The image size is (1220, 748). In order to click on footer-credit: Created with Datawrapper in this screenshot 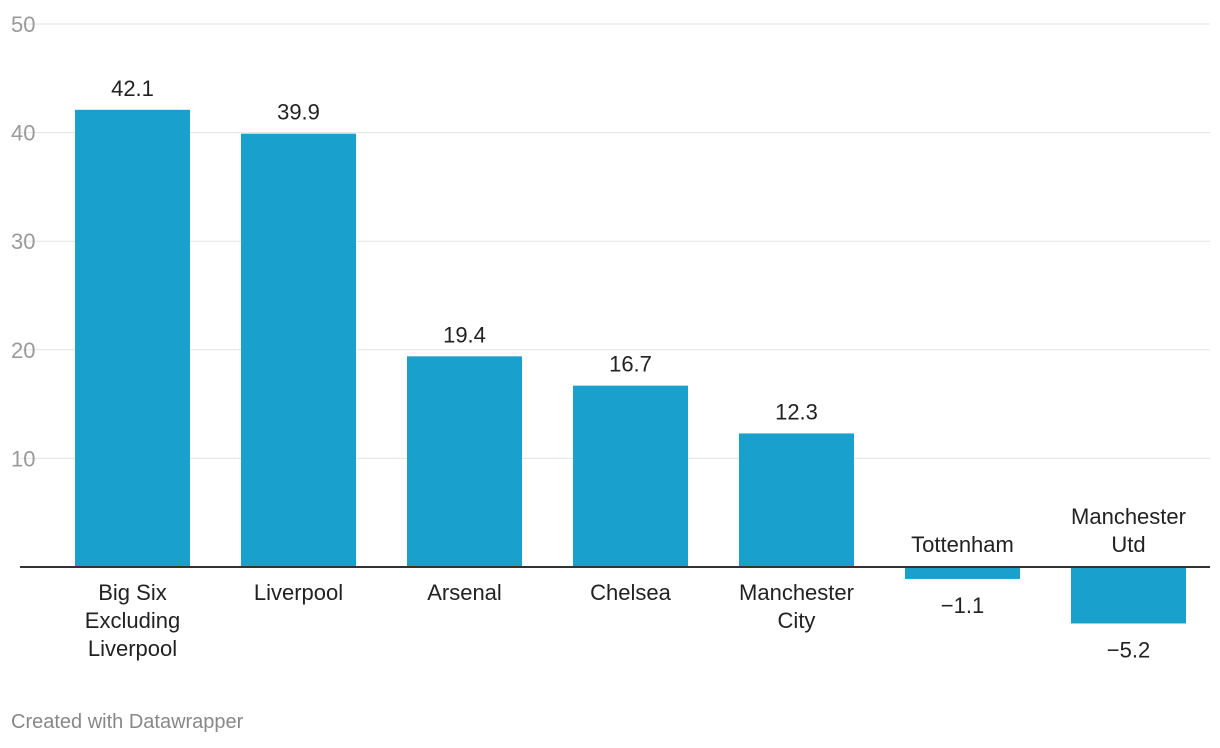, I will do `click(127, 722)`.